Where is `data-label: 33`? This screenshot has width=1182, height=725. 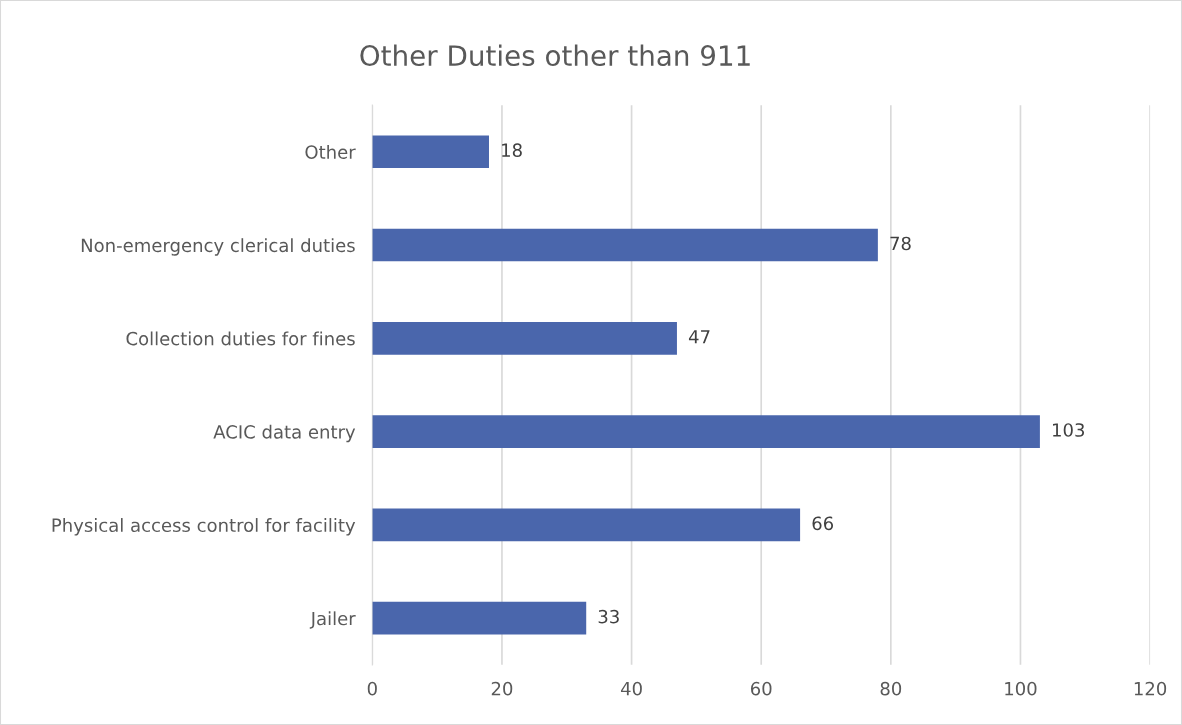
data-label: 33 is located at coordinates (608, 616).